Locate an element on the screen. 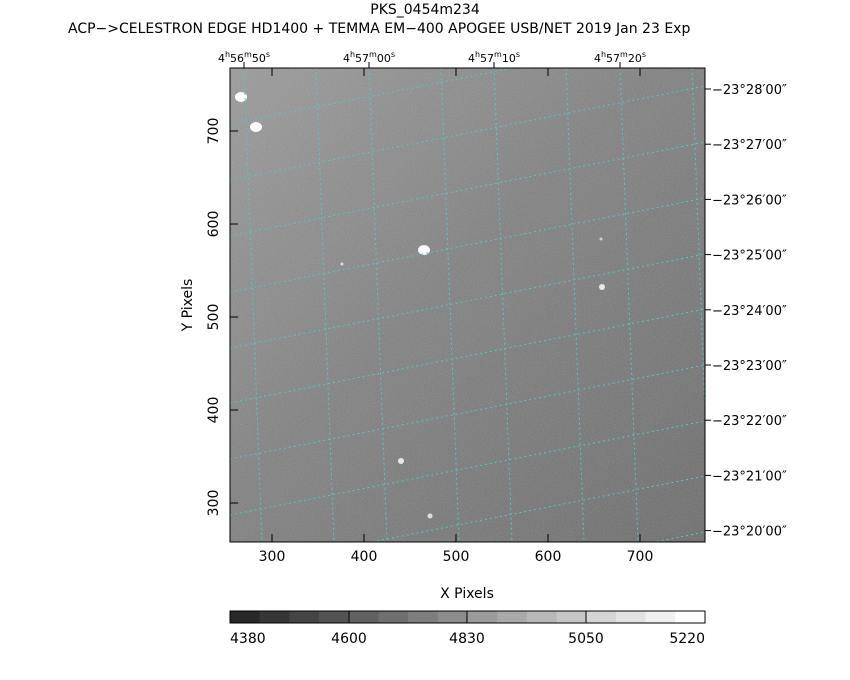  ra-tick-label: 4h56m50s is located at coordinates (244, 57).